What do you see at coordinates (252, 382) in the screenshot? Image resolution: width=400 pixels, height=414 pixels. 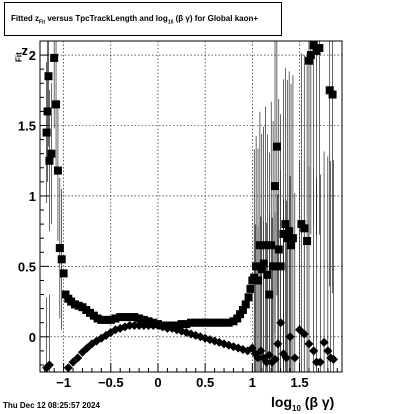 I see `x-tick-label: 1` at bounding box center [252, 382].